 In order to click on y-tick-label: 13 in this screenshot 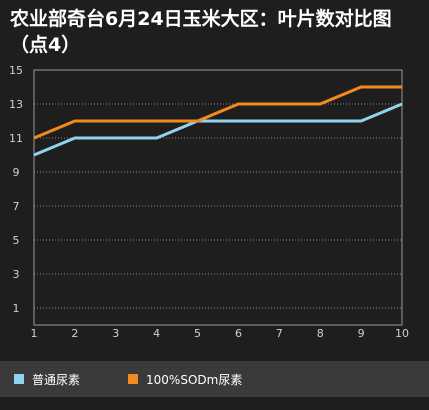, I will do `click(16, 104)`.